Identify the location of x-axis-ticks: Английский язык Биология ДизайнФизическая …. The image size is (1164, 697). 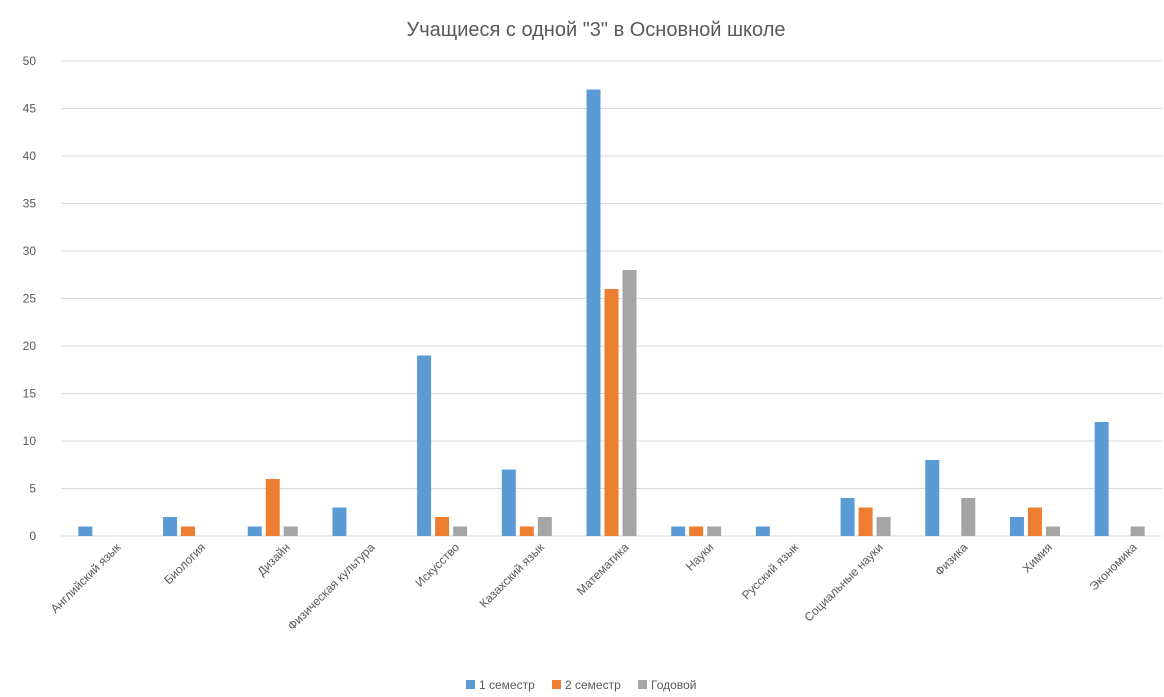
(594, 586).